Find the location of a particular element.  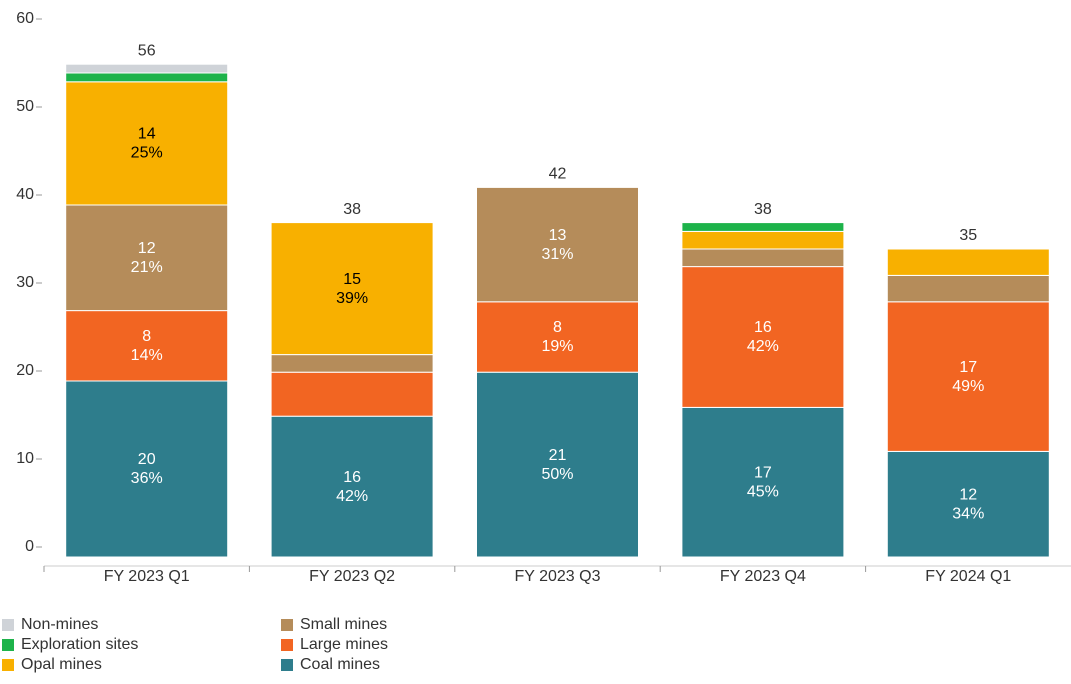

y-tick-label: 40 is located at coordinates (25, 194).